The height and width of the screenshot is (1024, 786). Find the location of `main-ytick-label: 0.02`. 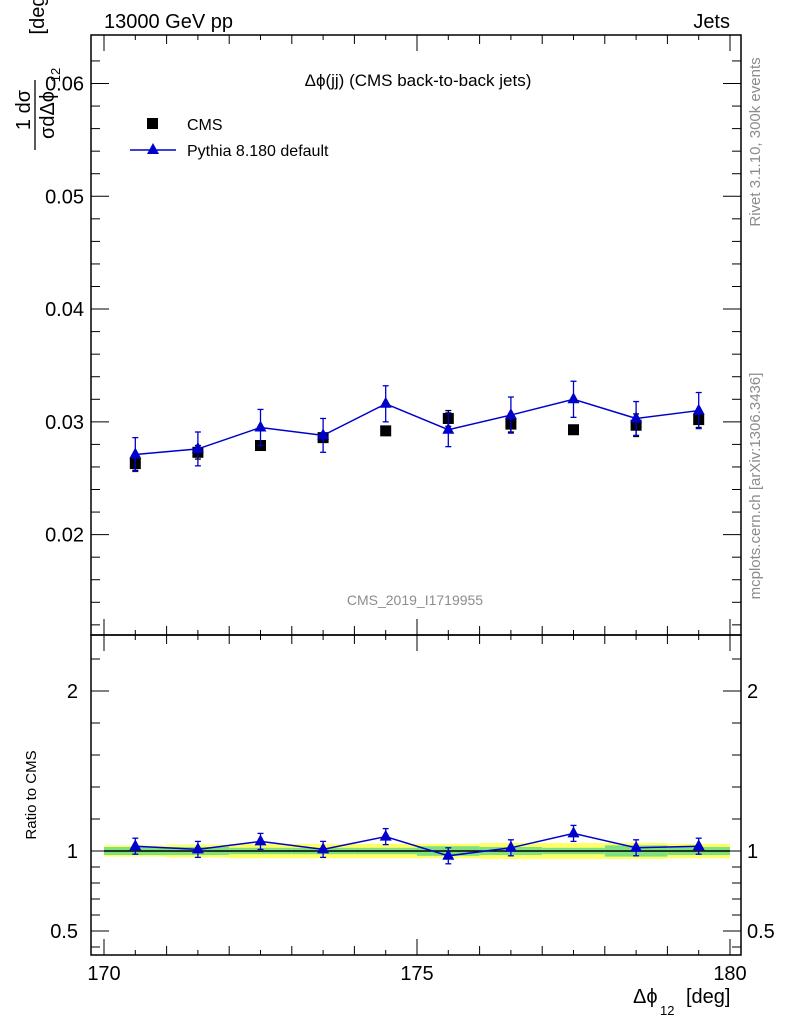

main-ytick-label: 0.02 is located at coordinates (64, 536).